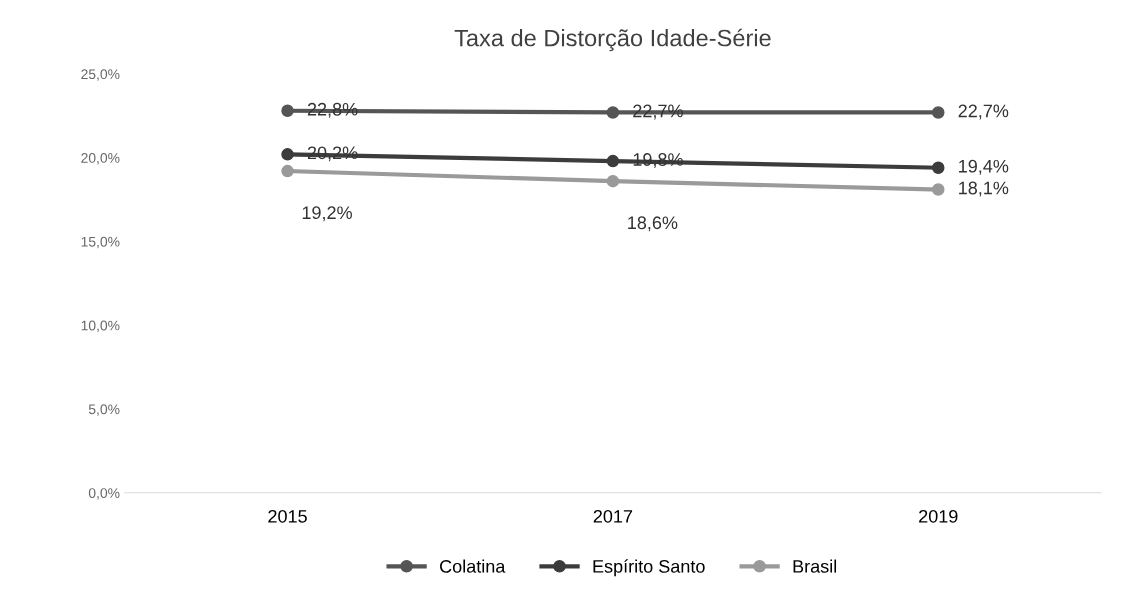  Describe the element at coordinates (612, 40) in the screenshot. I see `chart-title: Taxa de Distorção Idade-Série` at that location.